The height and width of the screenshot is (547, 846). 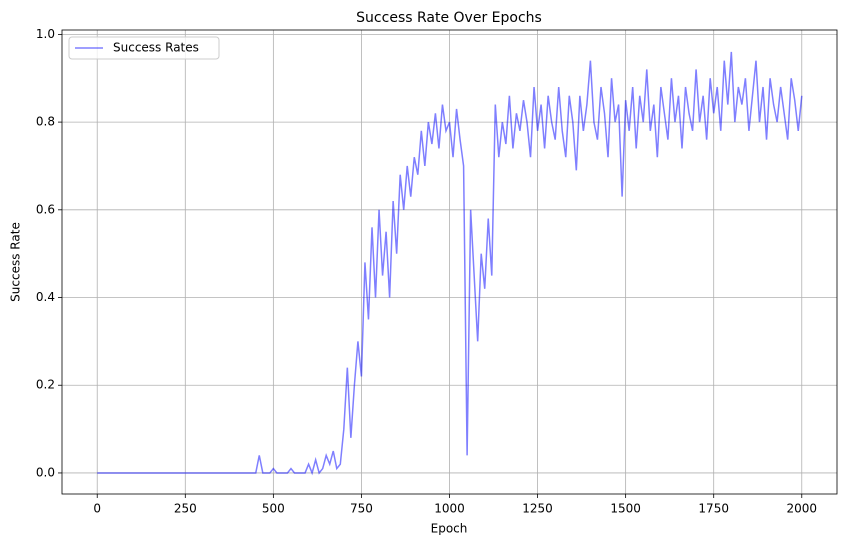 I want to click on legend-box, so click(x=144, y=48).